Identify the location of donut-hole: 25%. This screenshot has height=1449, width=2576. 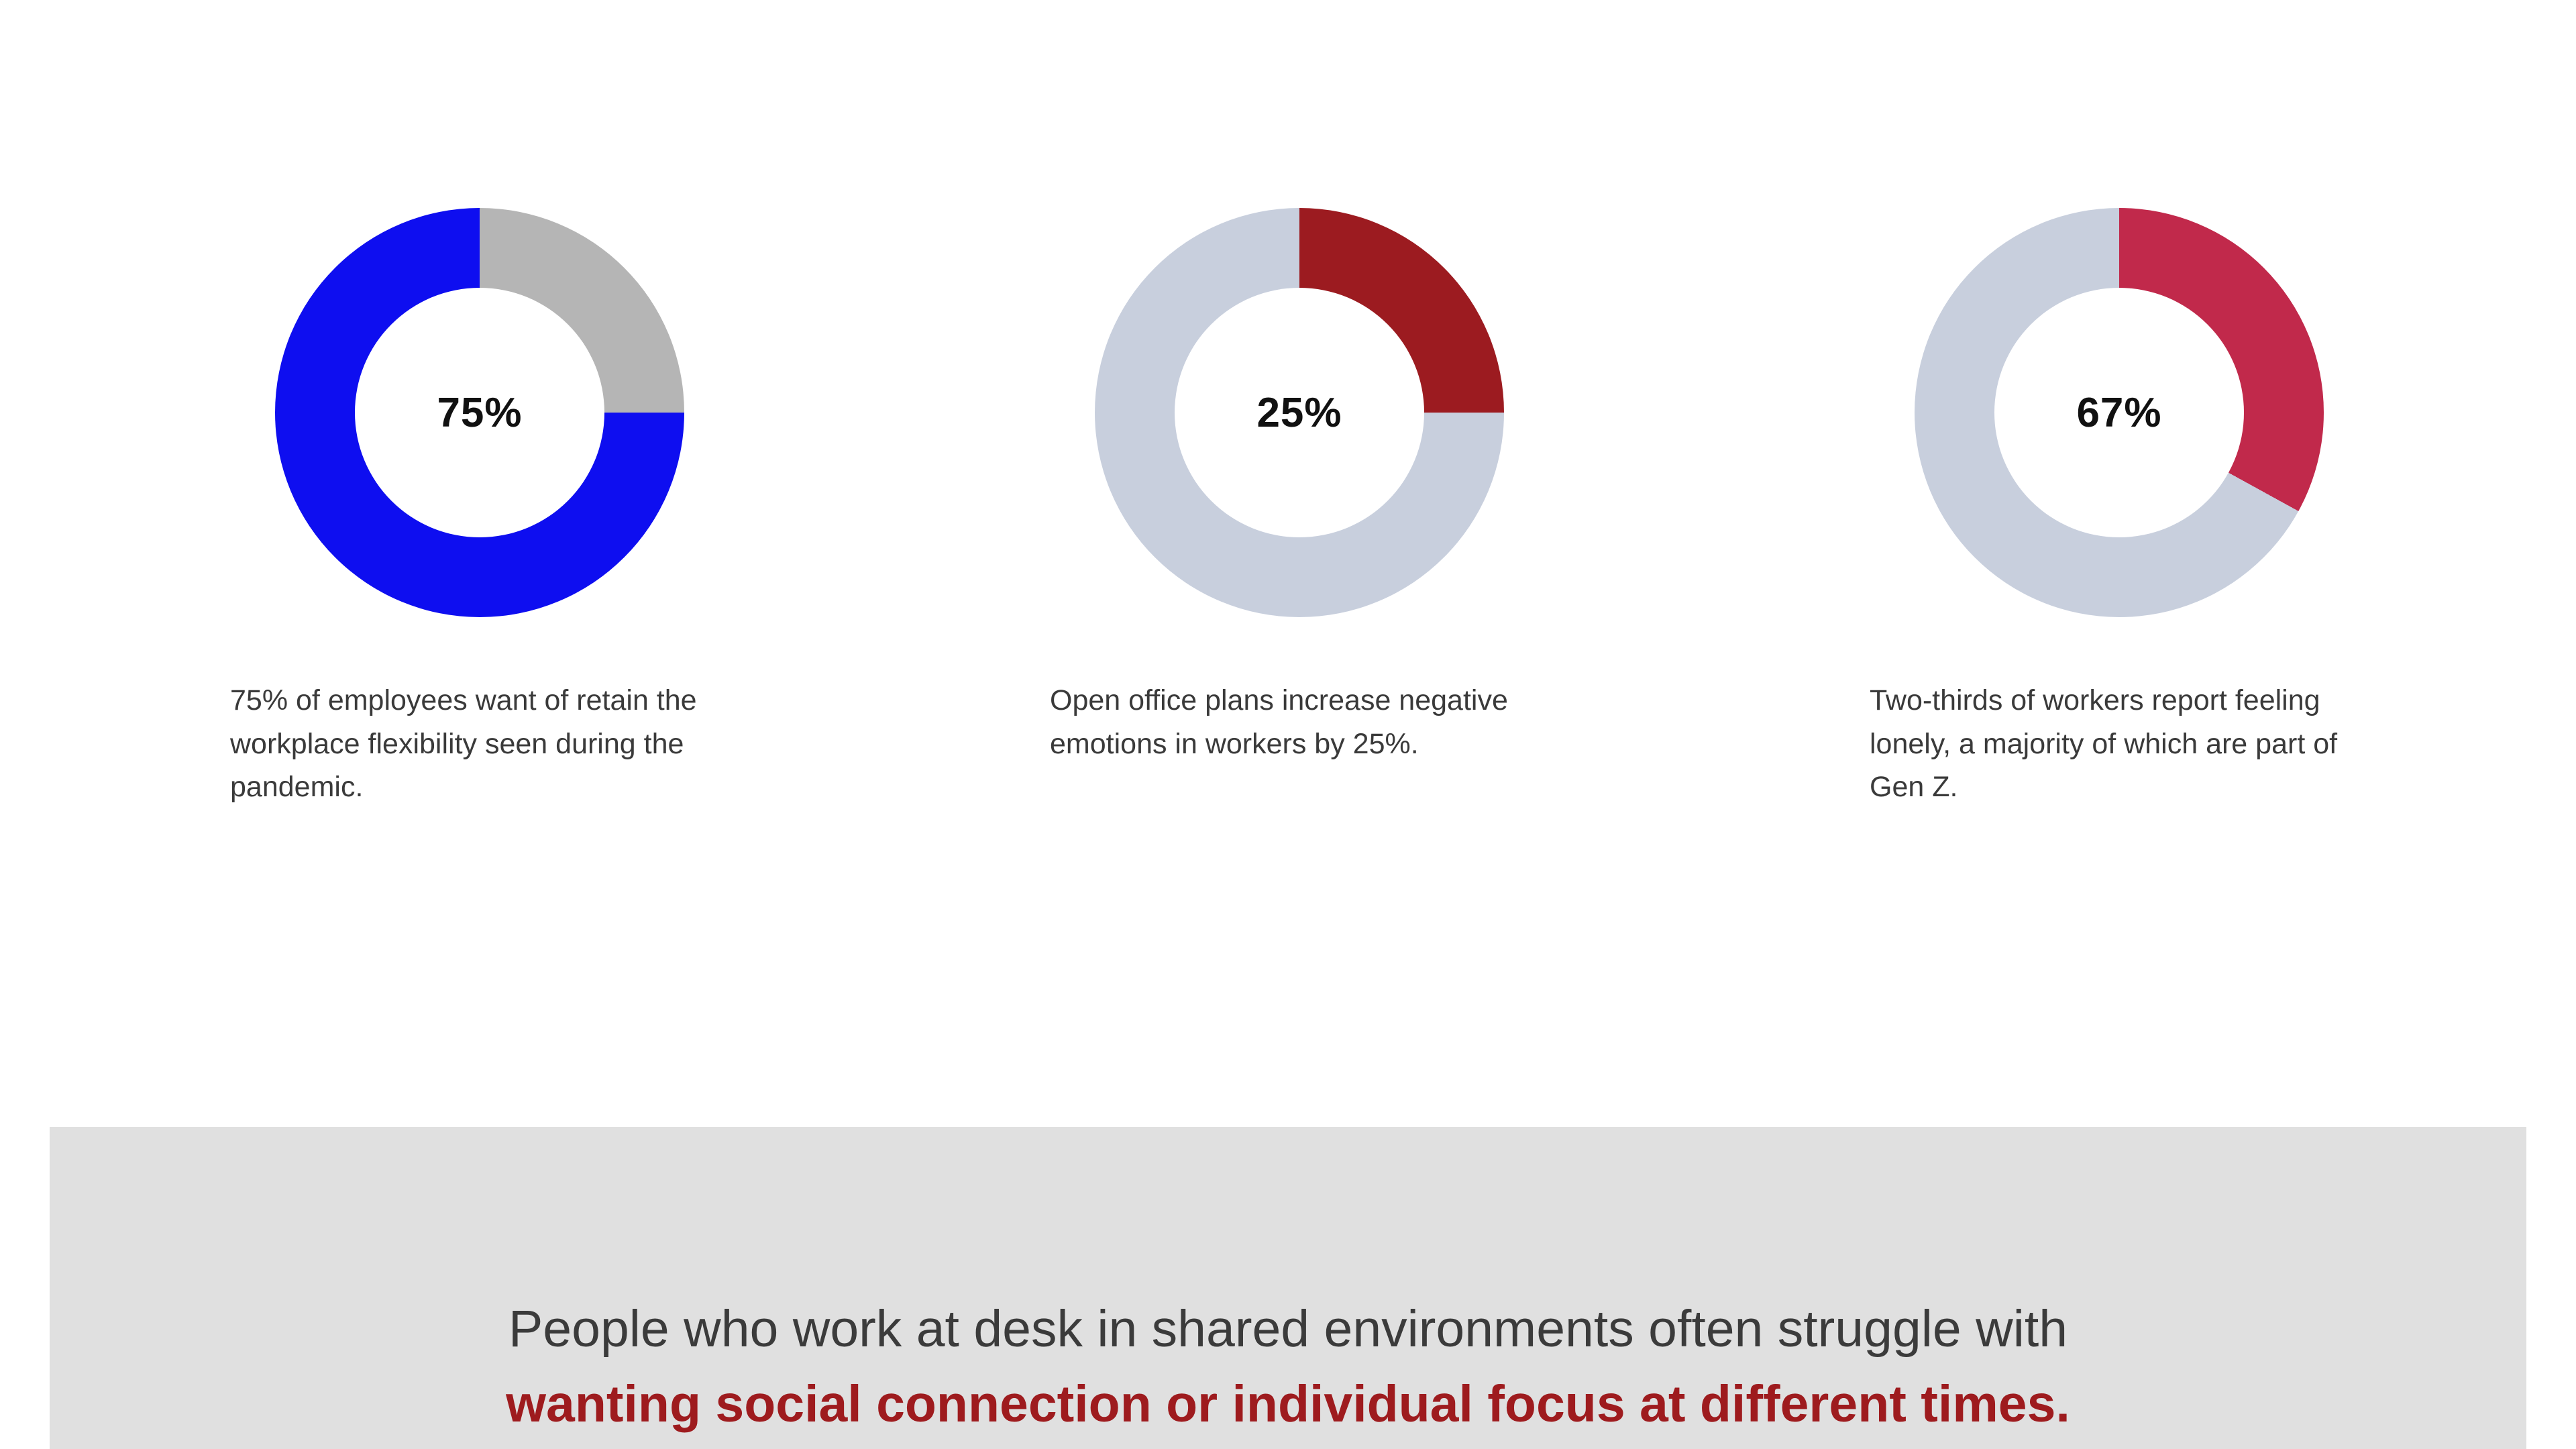
(1299, 412).